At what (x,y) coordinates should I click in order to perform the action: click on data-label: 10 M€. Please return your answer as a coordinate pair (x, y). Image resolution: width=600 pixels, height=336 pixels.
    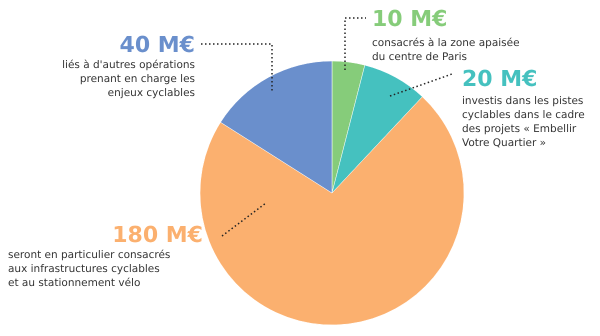
    Looking at the image, I should click on (410, 19).